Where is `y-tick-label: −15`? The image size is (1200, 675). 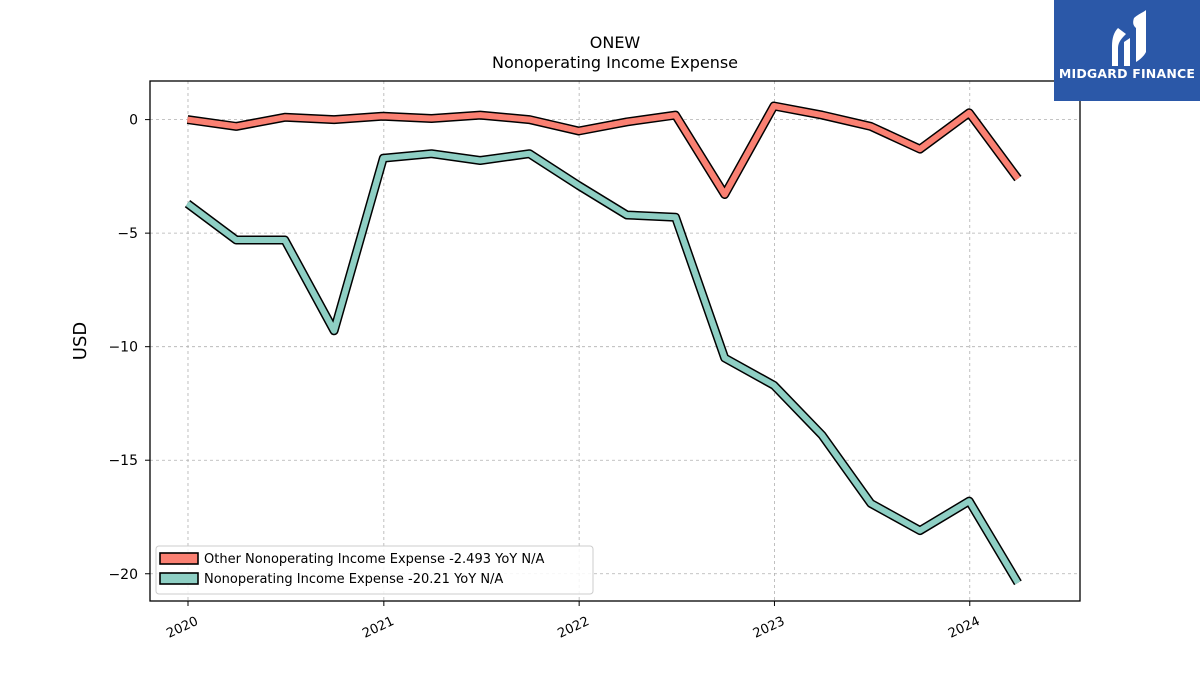 y-tick-label: −15 is located at coordinates (123, 461).